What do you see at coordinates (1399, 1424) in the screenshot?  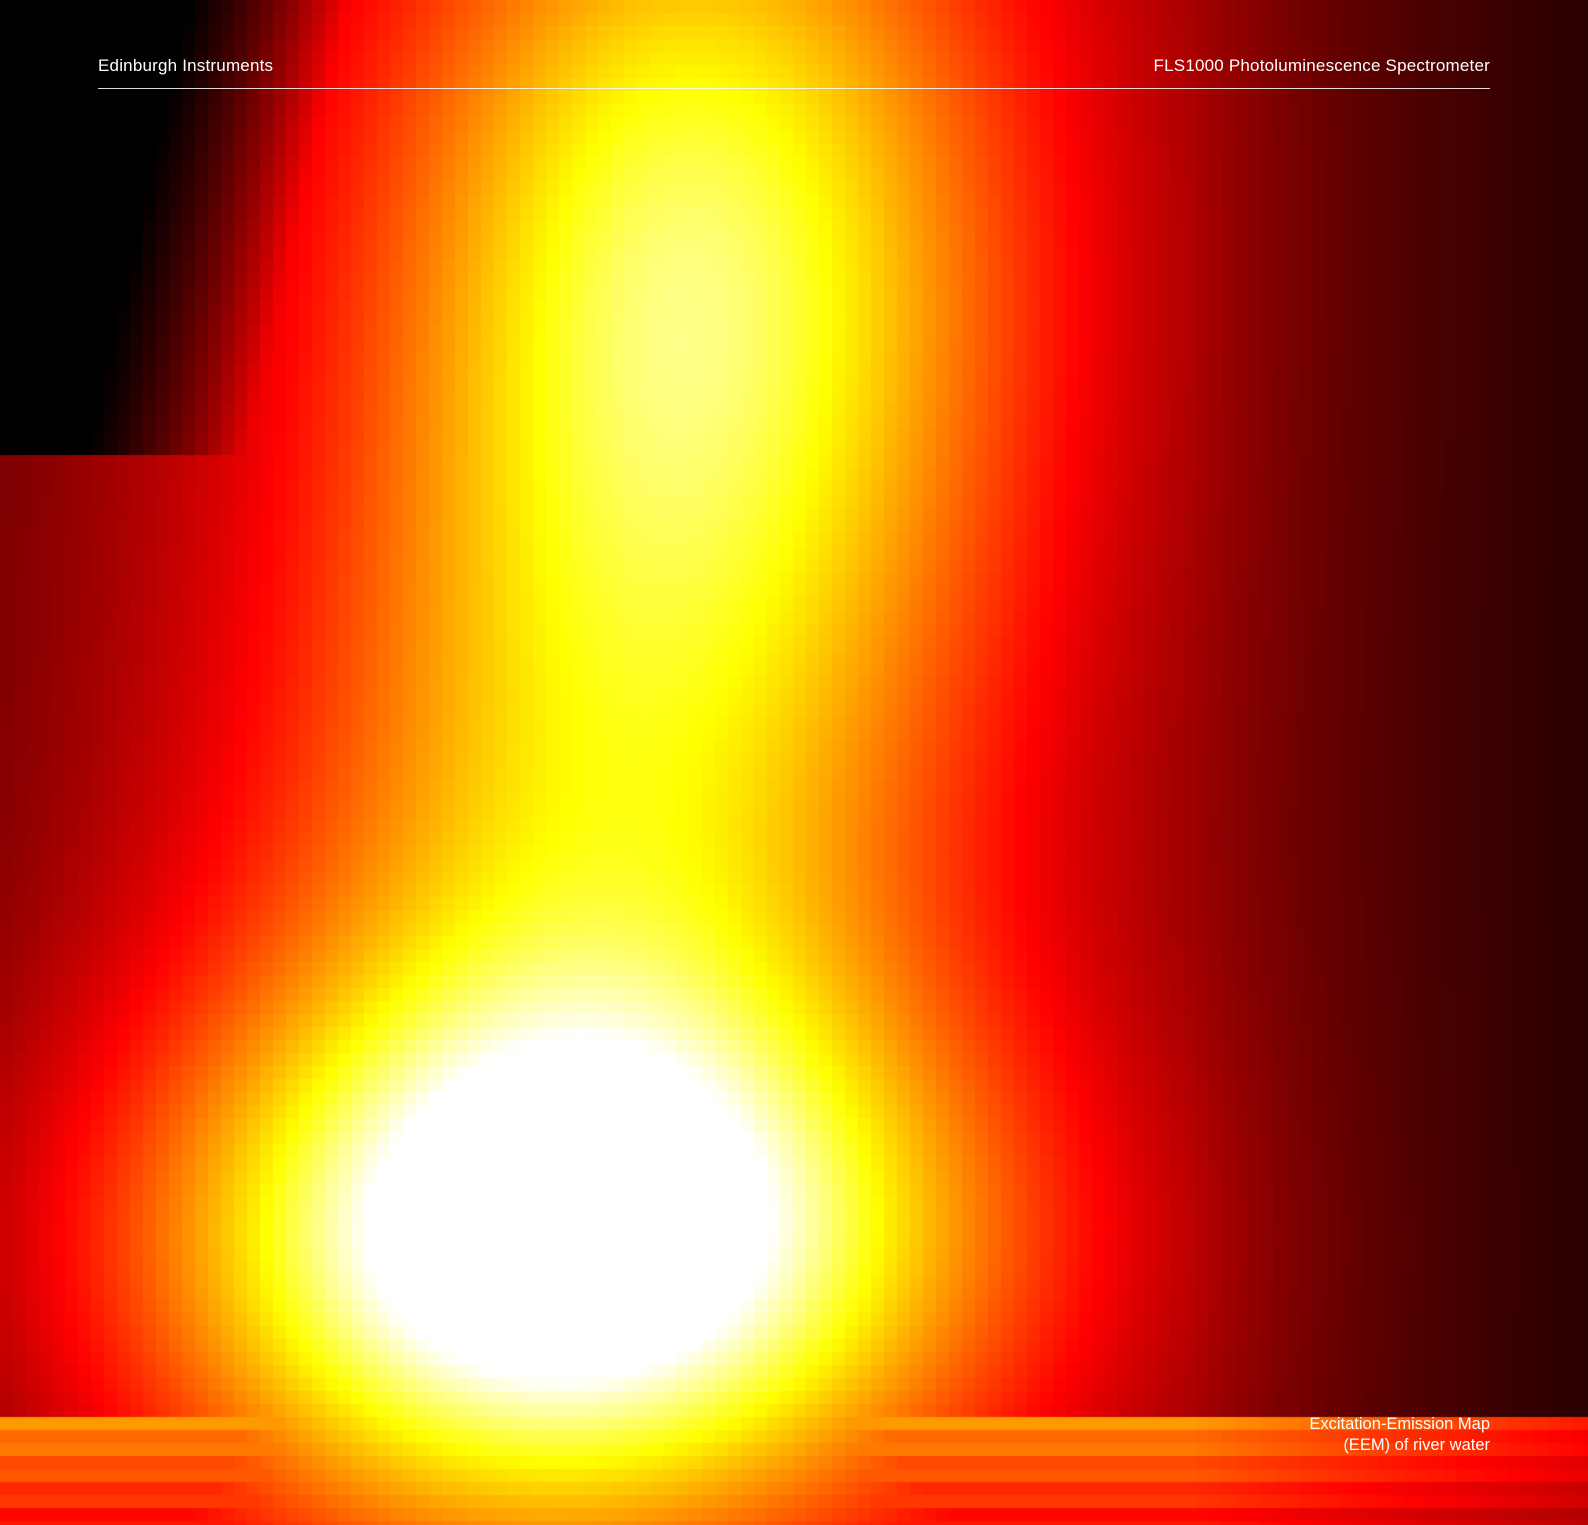 I see `caption-line-1: Excitation-Emission Map` at bounding box center [1399, 1424].